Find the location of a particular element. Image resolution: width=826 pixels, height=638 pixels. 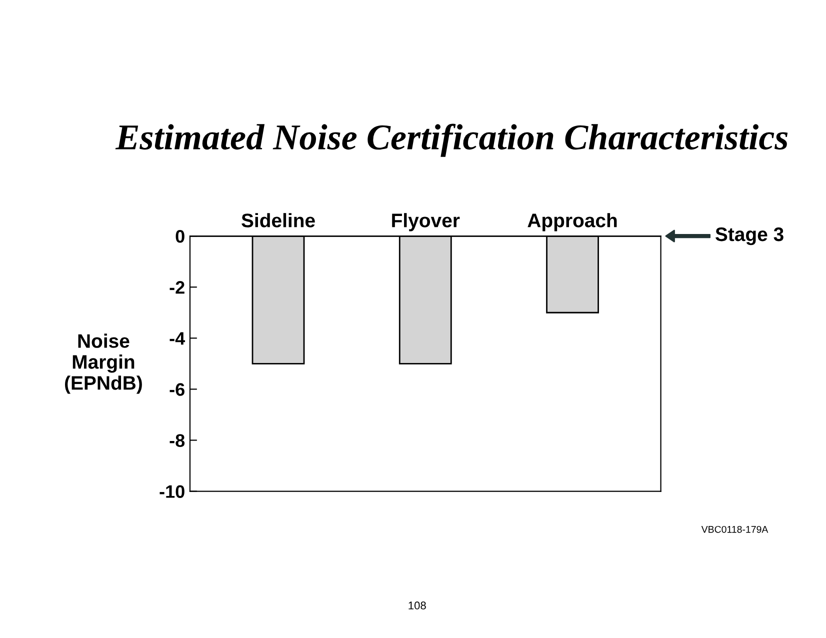

y-tick-label: 0 is located at coordinates (180, 236).